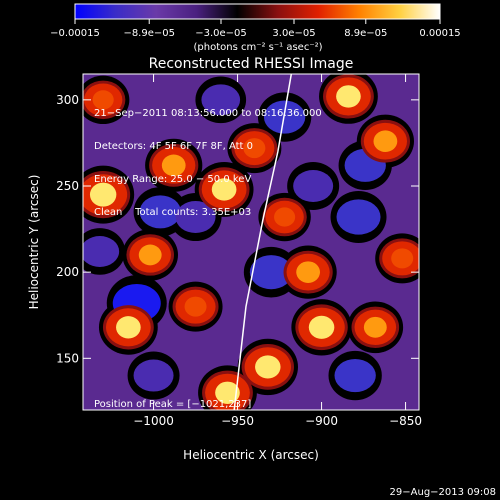 The height and width of the screenshot is (500, 500). What do you see at coordinates (251, 455) in the screenshot?
I see `x-axis-label: Heliocentric X (arcsec)` at bounding box center [251, 455].